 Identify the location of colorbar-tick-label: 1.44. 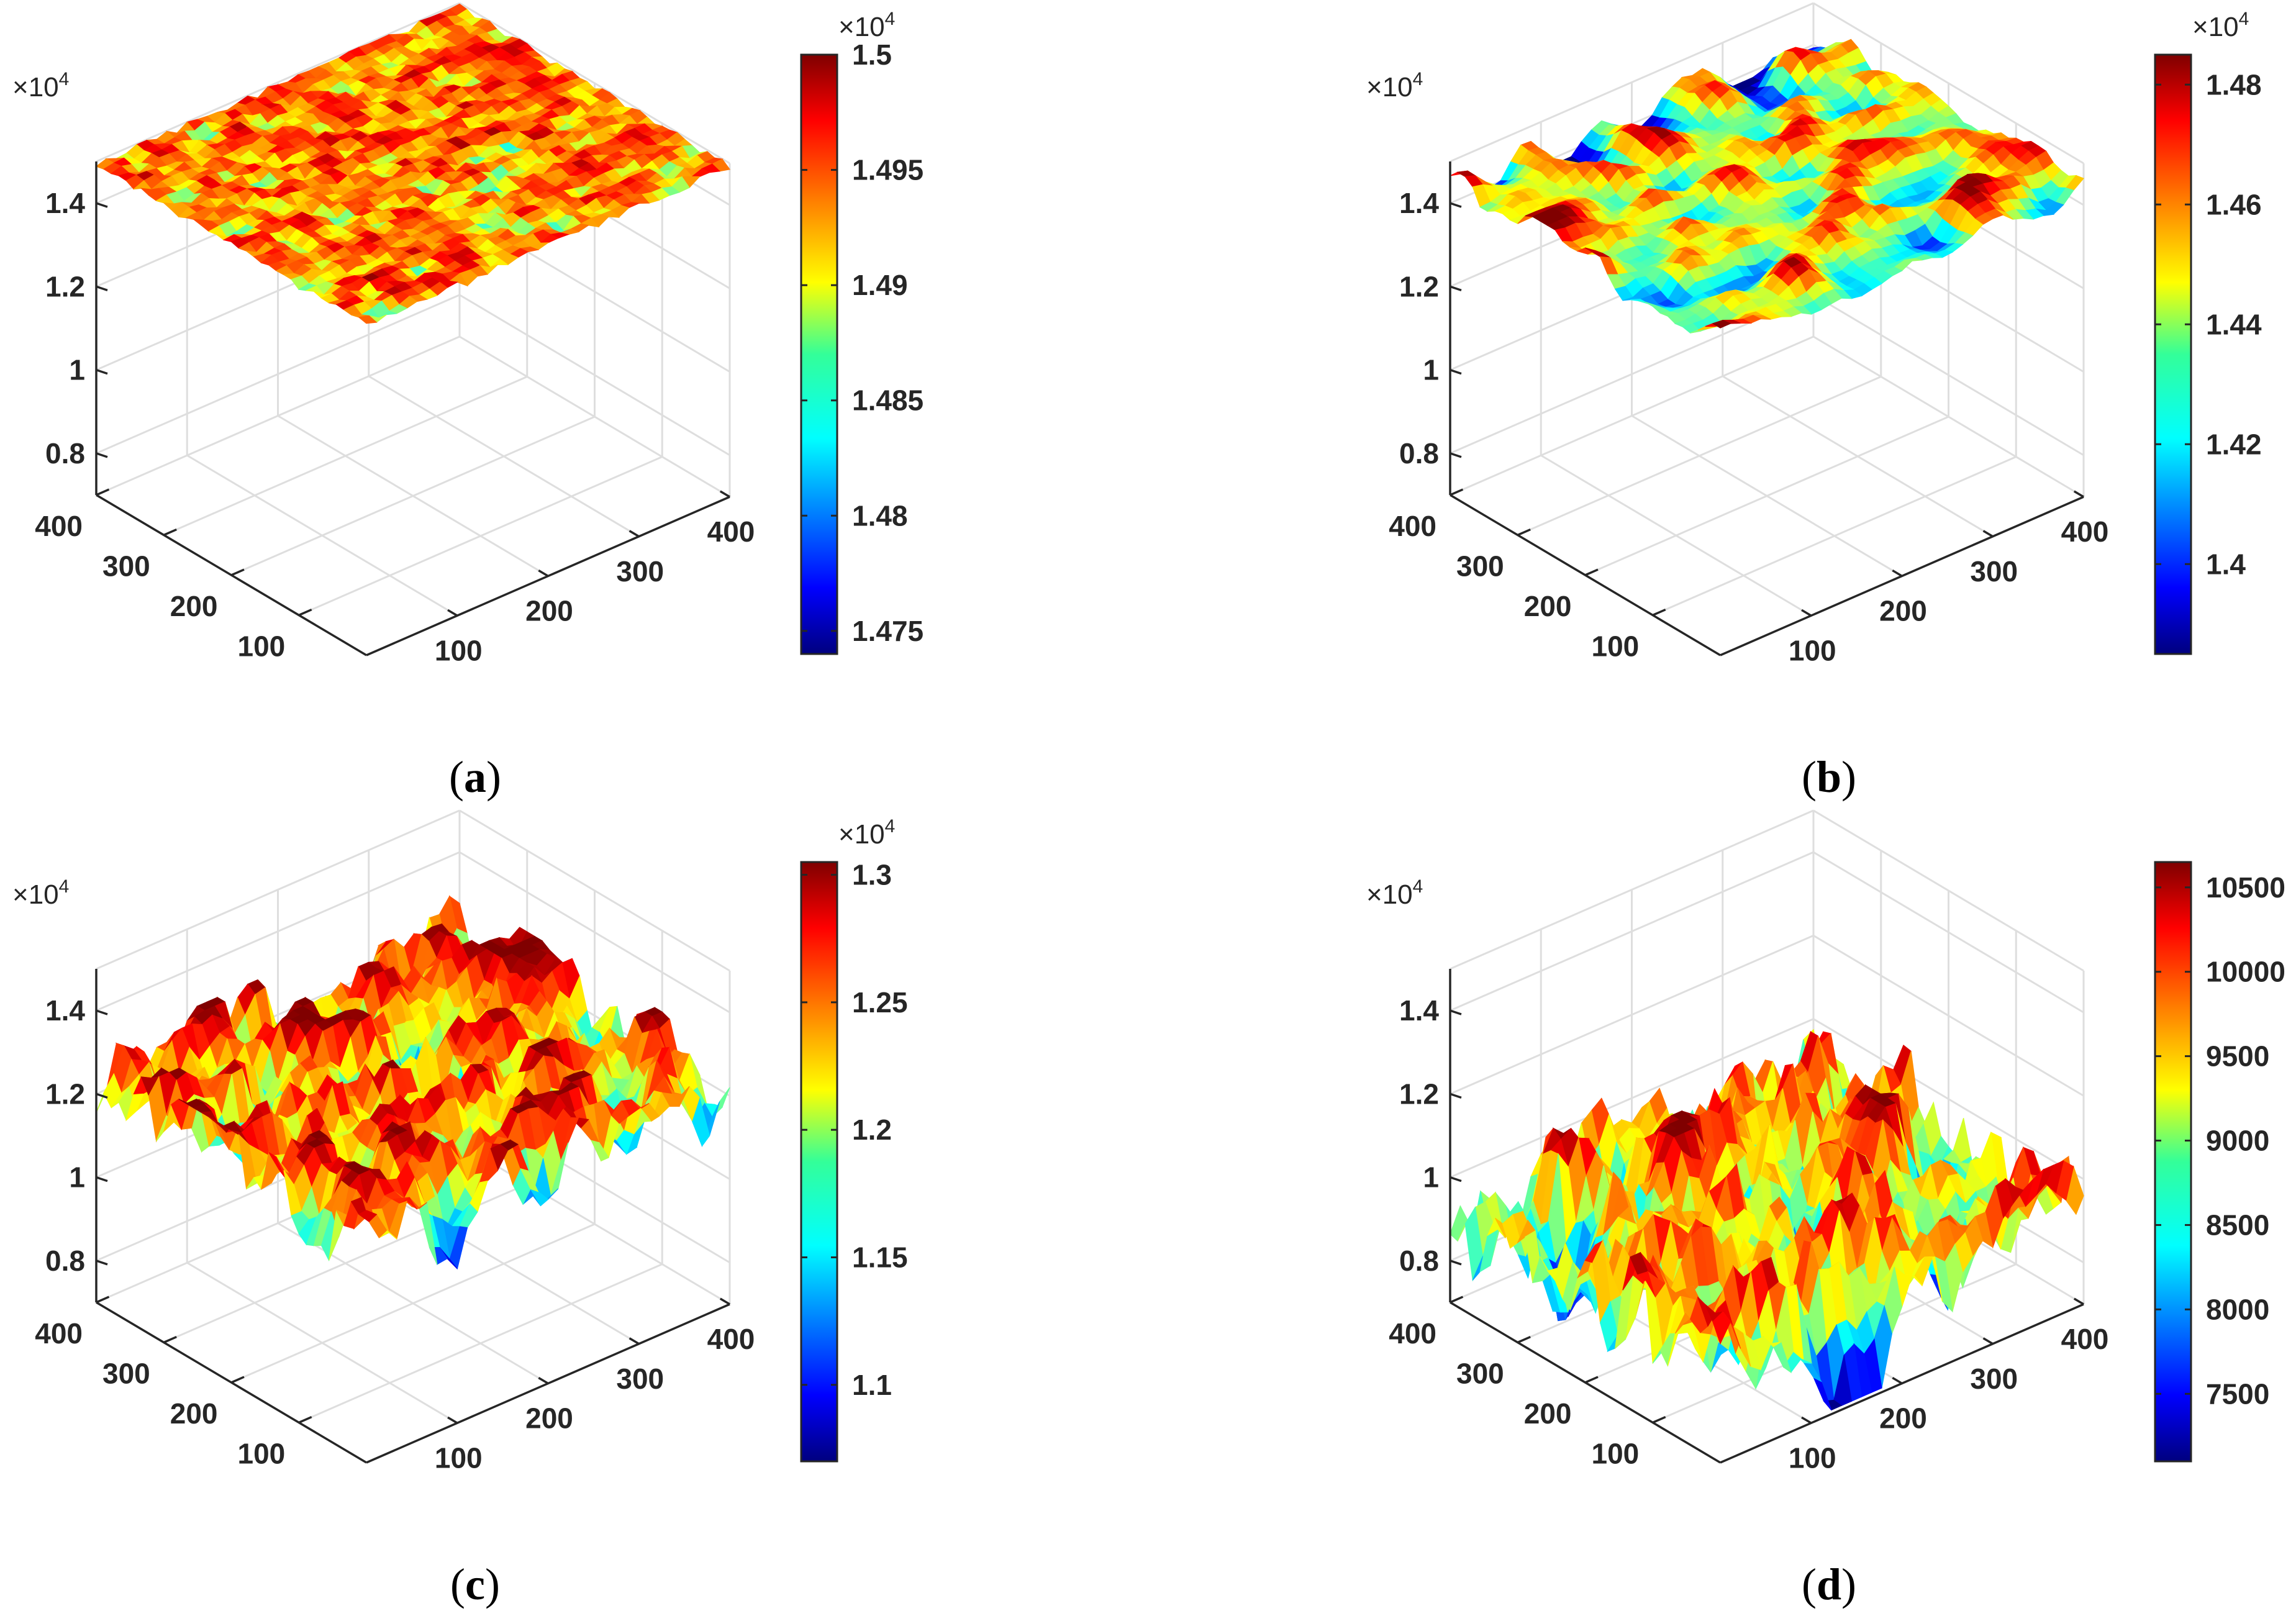
(2234, 324).